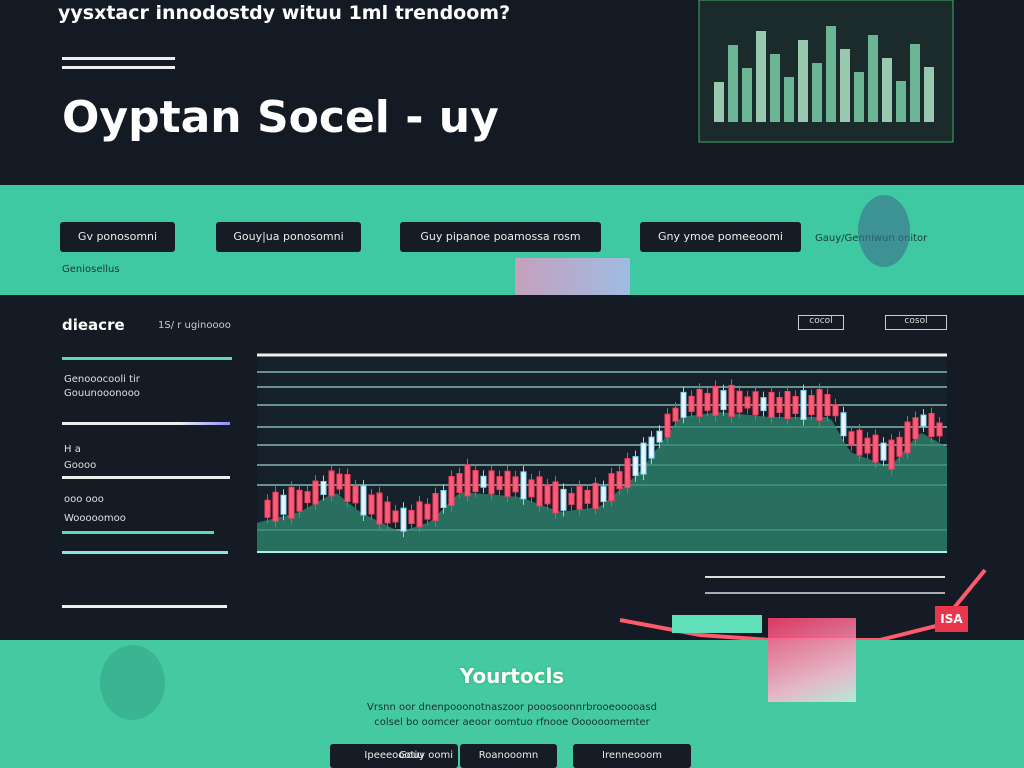  What do you see at coordinates (288, 237) in the screenshot?
I see `tool-button: Gouy|ua ponosomni` at bounding box center [288, 237].